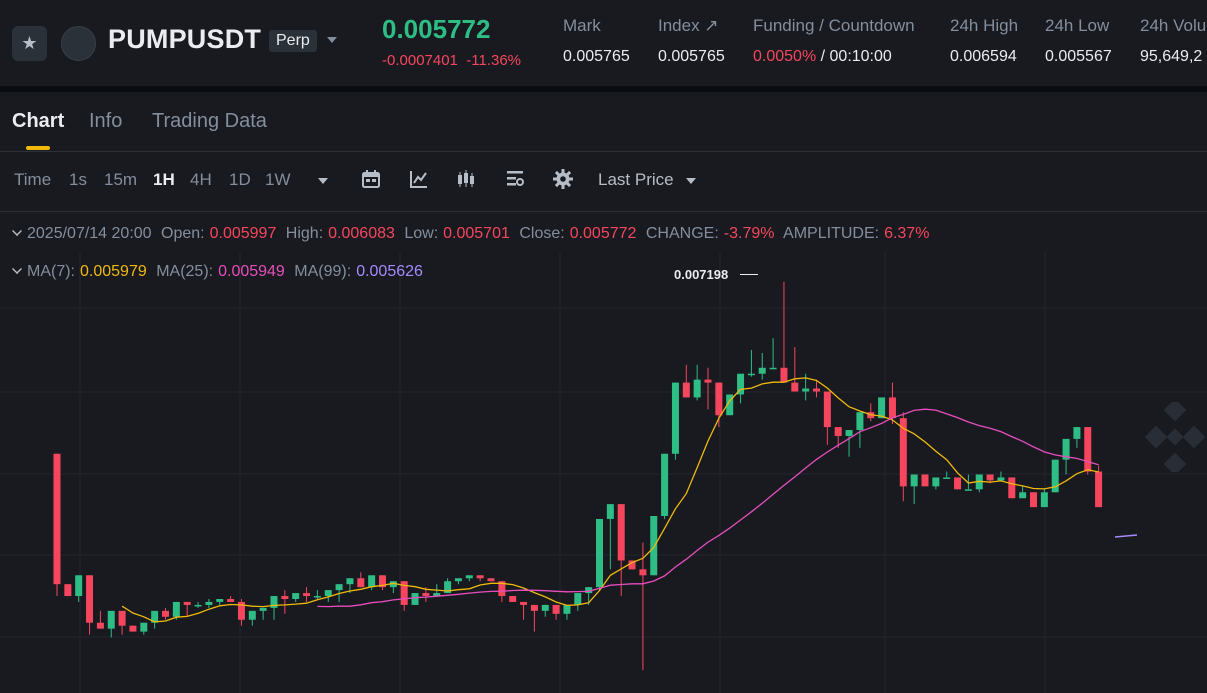  Describe the element at coordinates (121, 179) in the screenshot. I see `interval-15m: 15m` at that location.